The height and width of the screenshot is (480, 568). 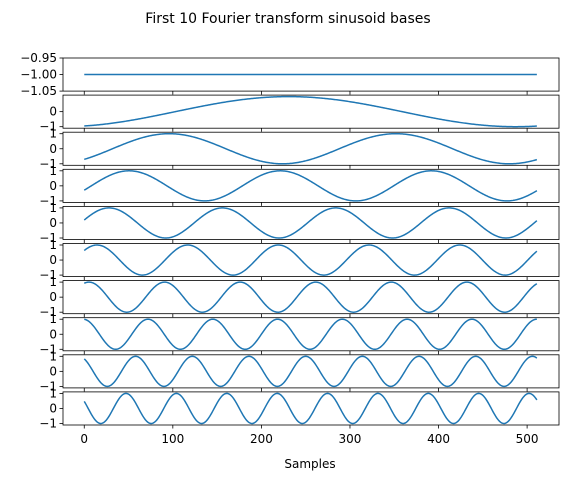 I want to click on x-tick-label: 100, so click(x=172, y=439).